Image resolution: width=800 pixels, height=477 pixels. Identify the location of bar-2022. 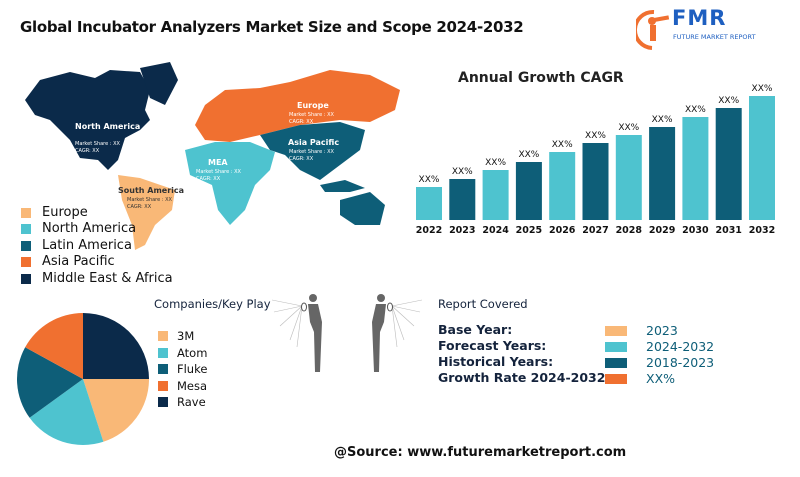
(429, 203).